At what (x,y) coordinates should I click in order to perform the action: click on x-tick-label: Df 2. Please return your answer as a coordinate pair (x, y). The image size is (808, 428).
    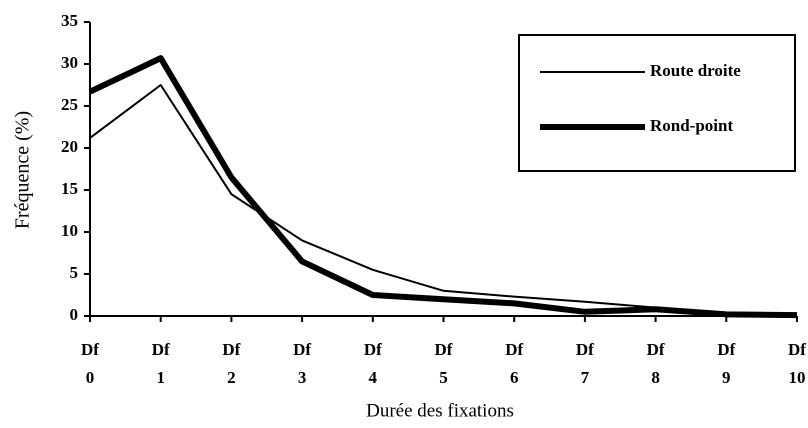
    Looking at the image, I should click on (231, 363).